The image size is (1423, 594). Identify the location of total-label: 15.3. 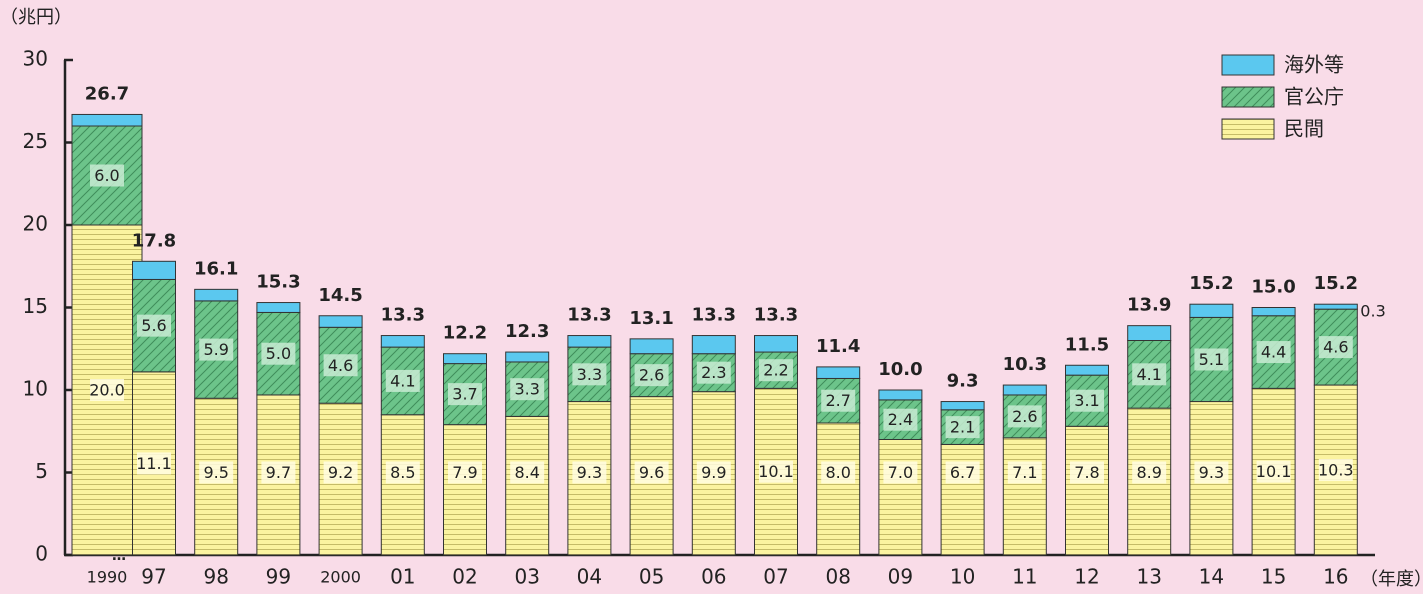
(278, 282).